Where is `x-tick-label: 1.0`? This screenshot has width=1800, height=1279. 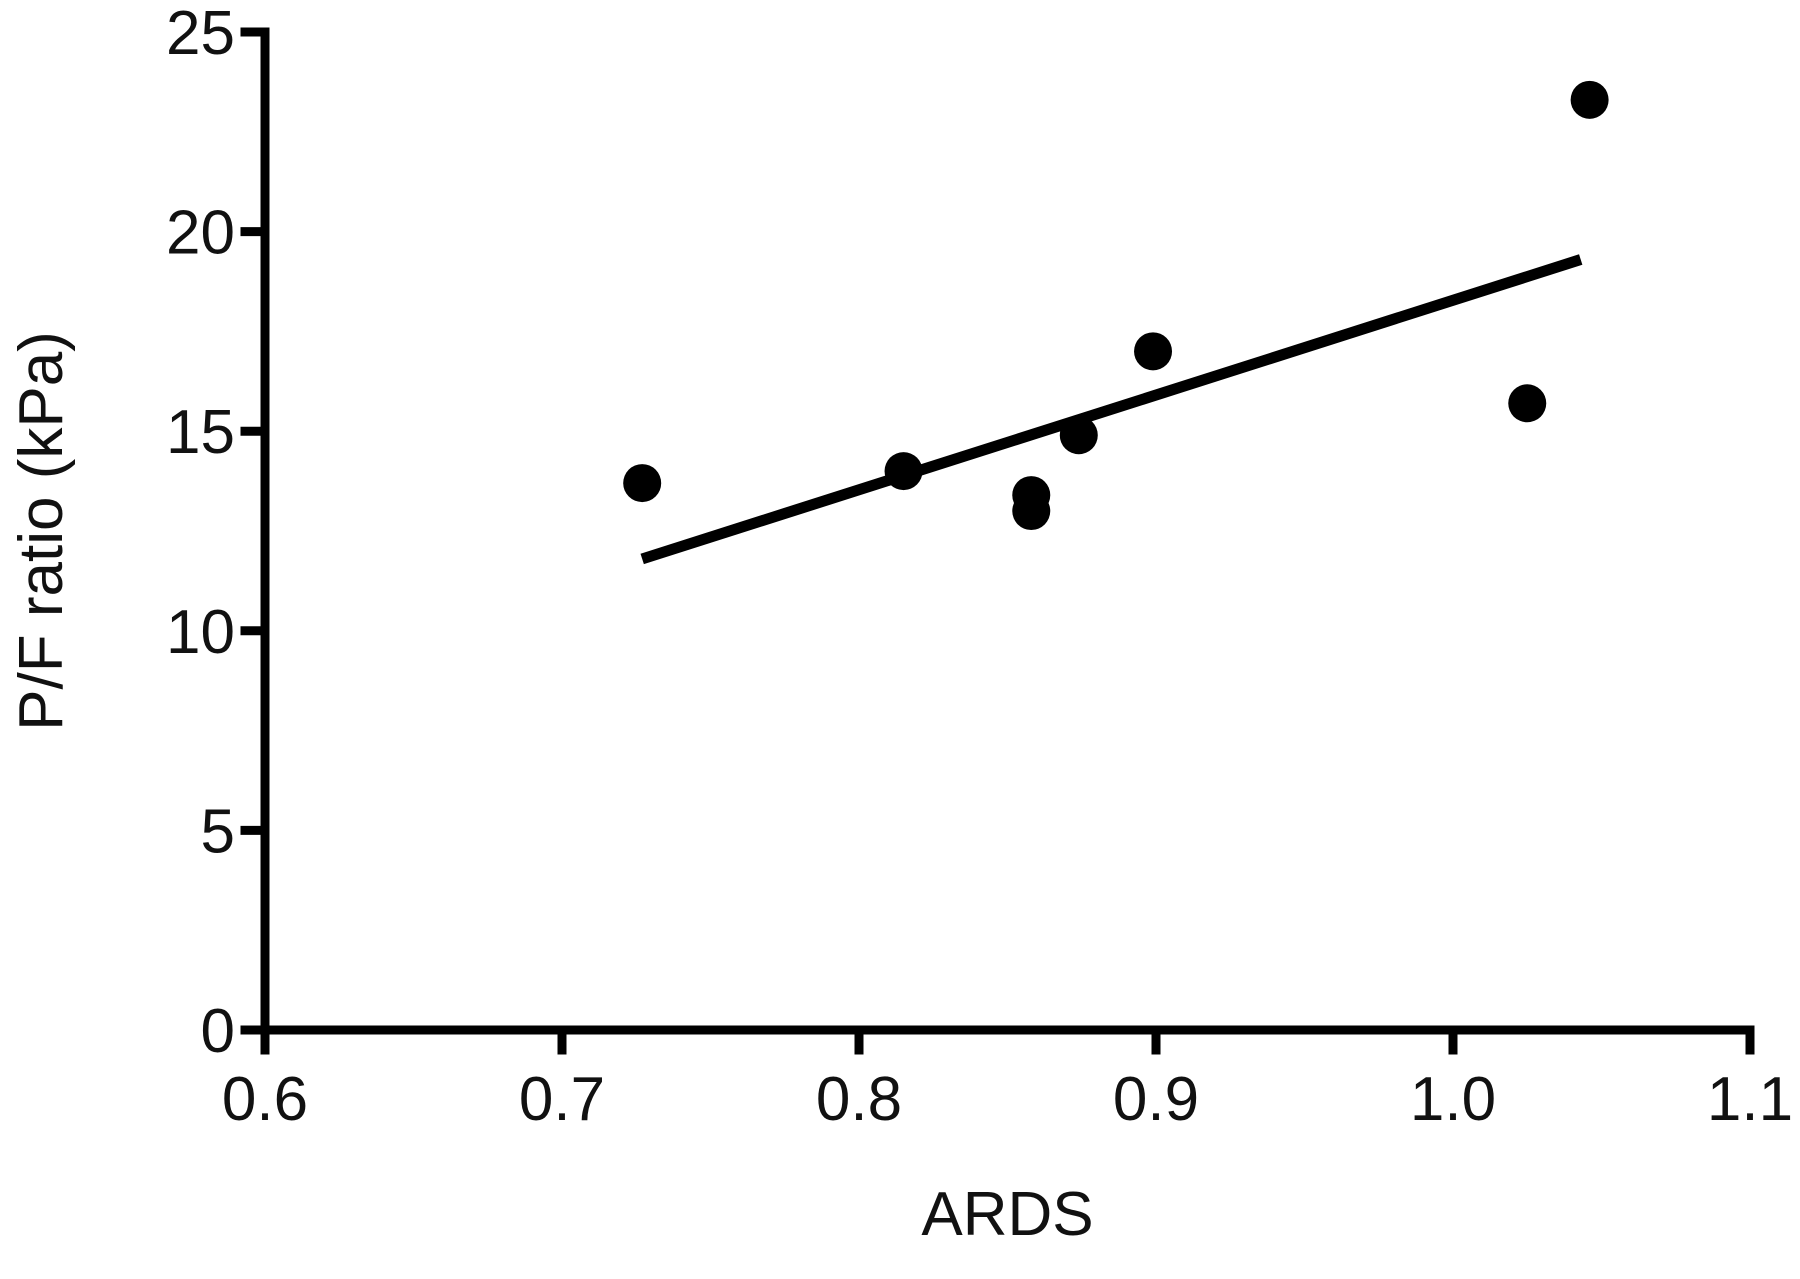
x-tick-label: 1.0 is located at coordinates (1453, 1099).